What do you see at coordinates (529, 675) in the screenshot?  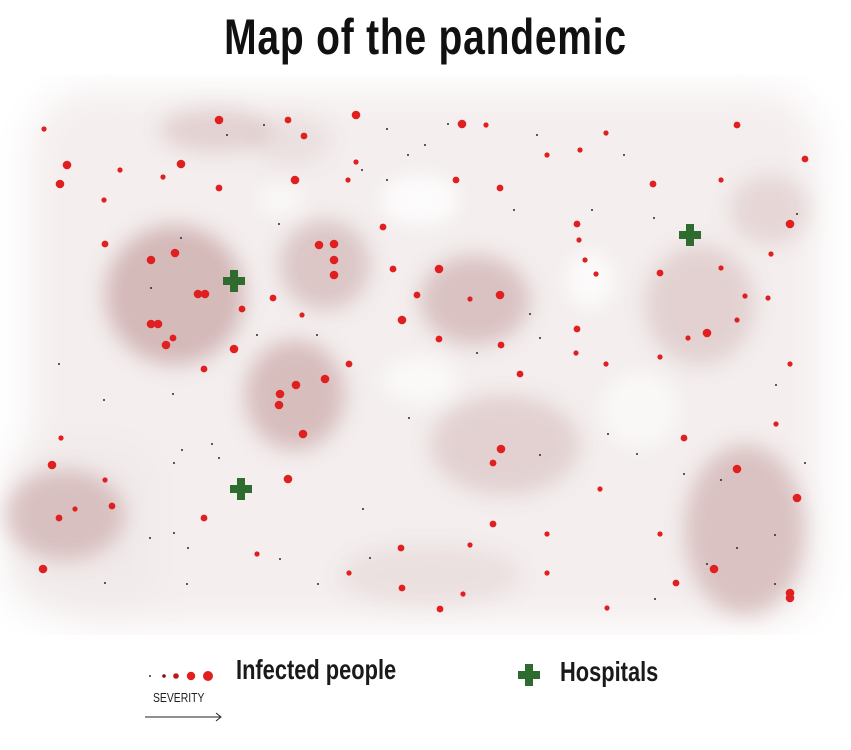 I see `legend-hospital-icon` at bounding box center [529, 675].